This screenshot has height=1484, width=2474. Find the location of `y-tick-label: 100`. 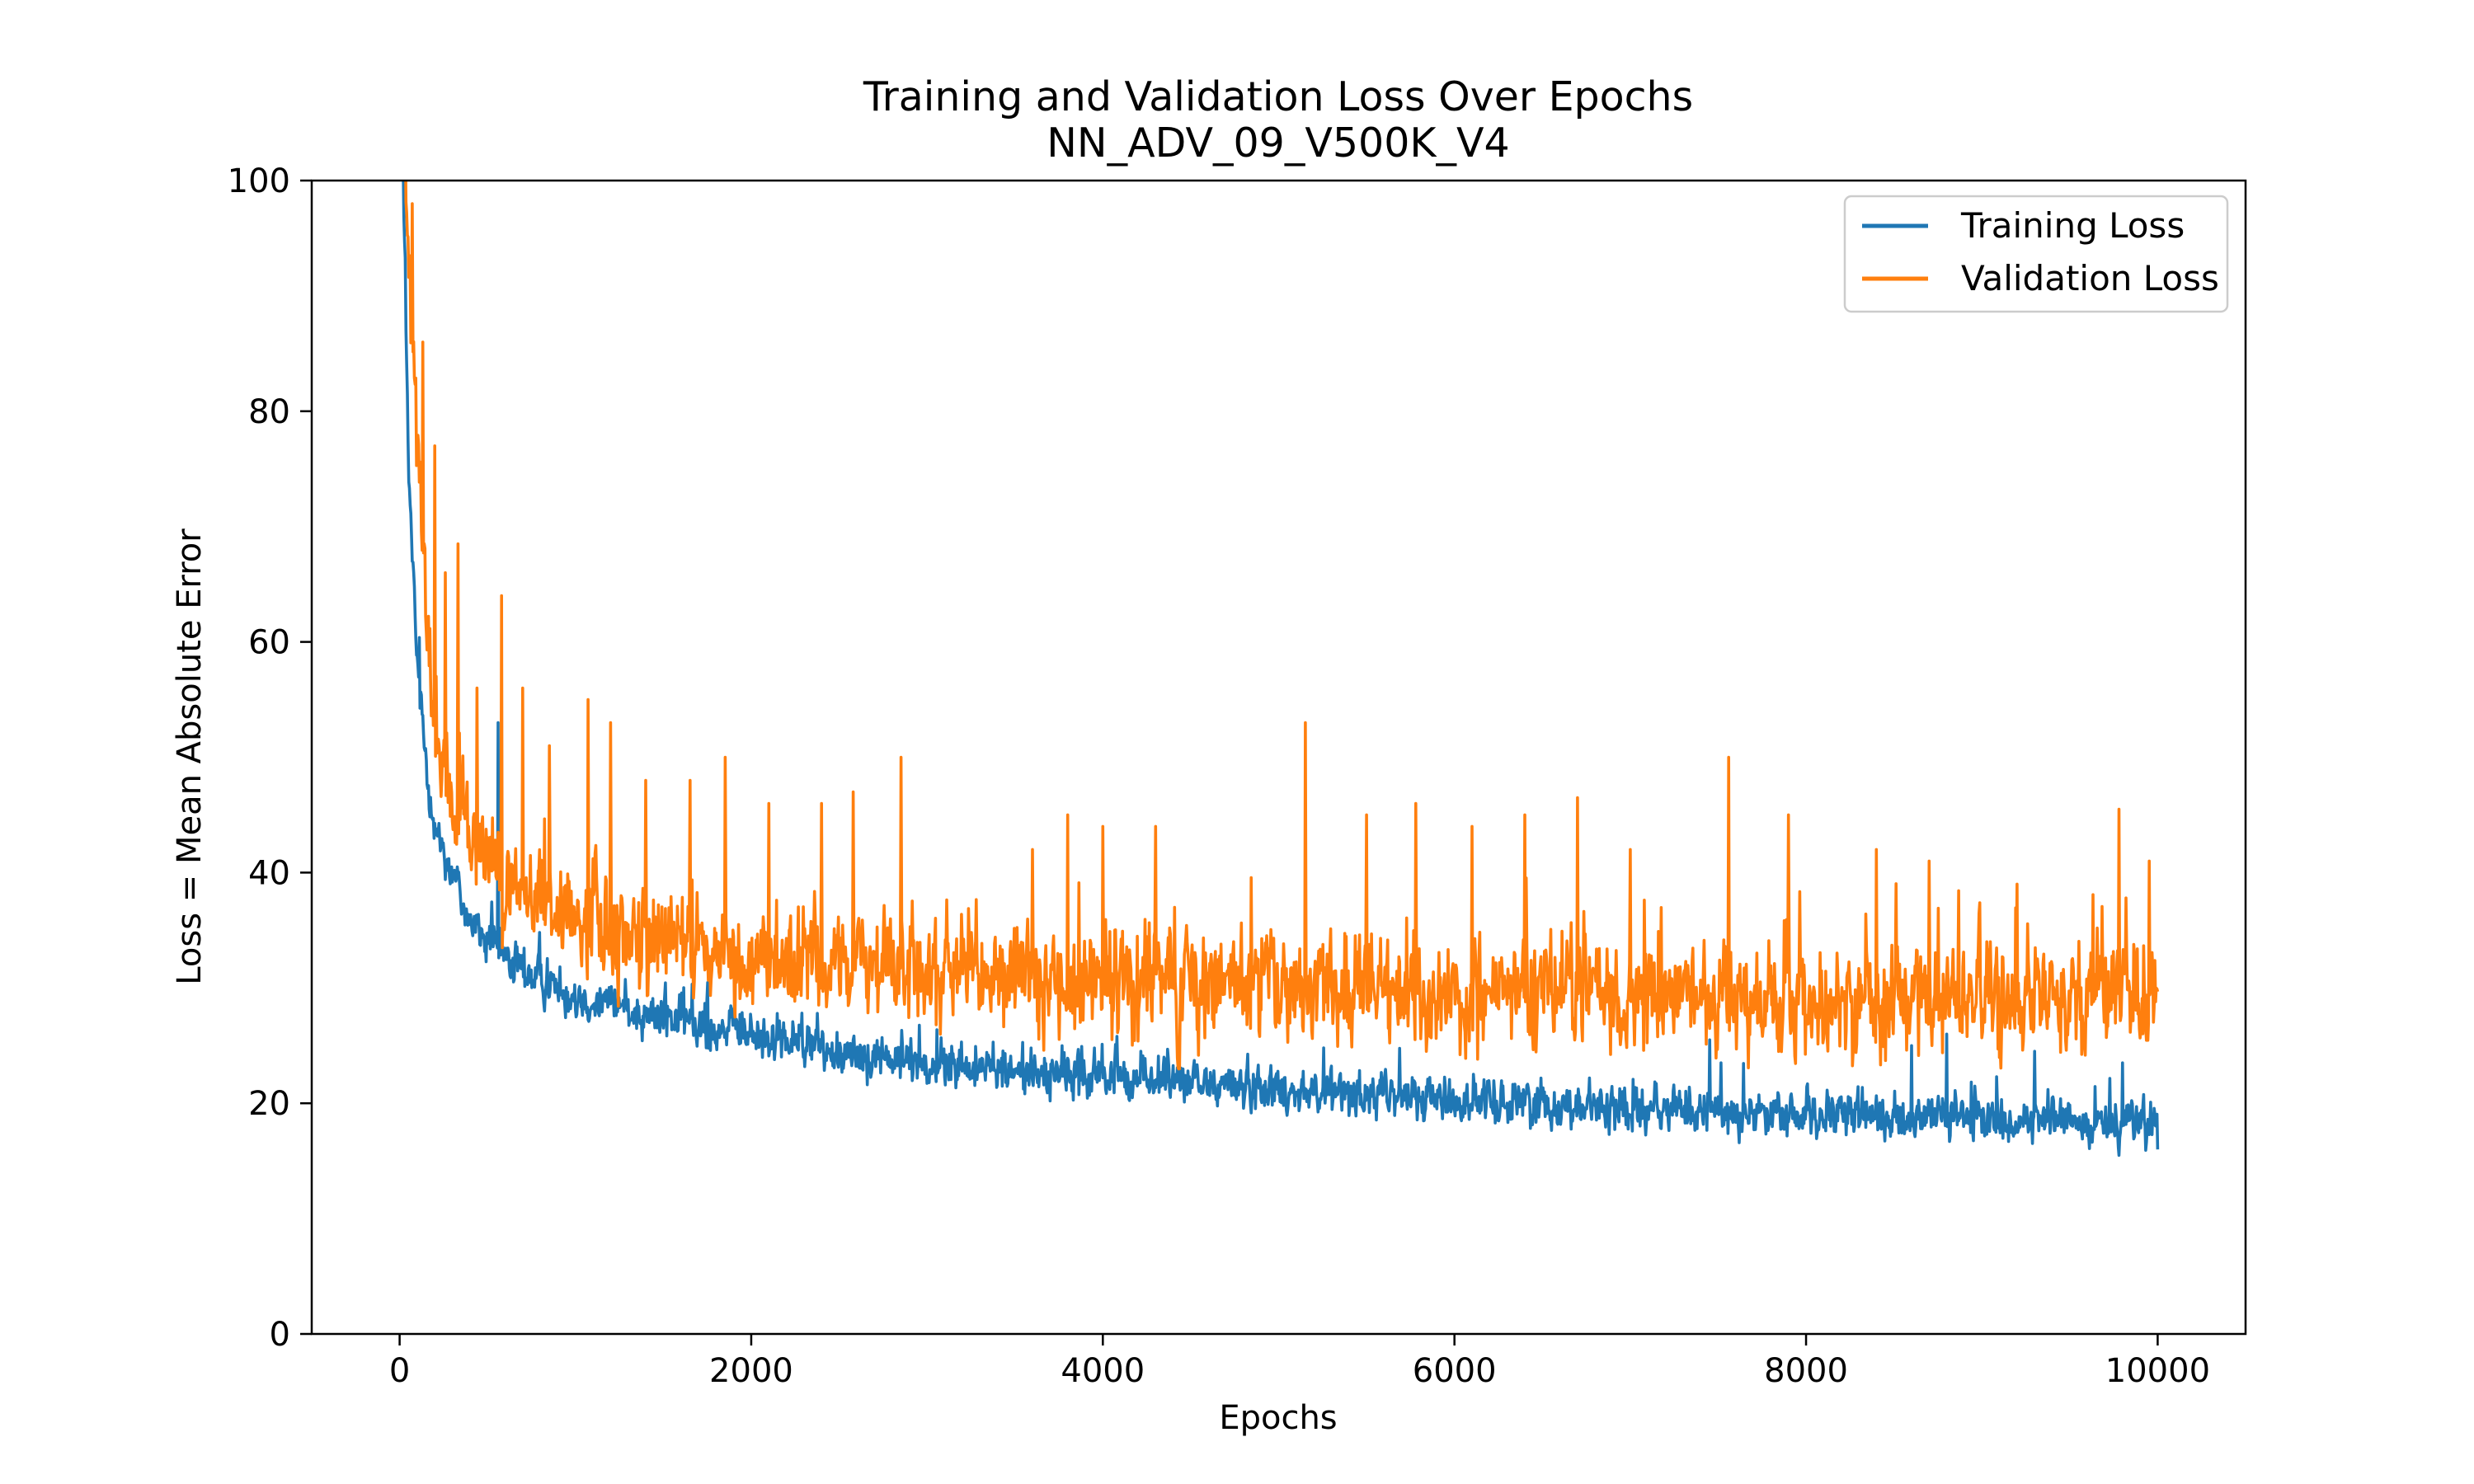

y-tick-label: 100 is located at coordinates (259, 181).